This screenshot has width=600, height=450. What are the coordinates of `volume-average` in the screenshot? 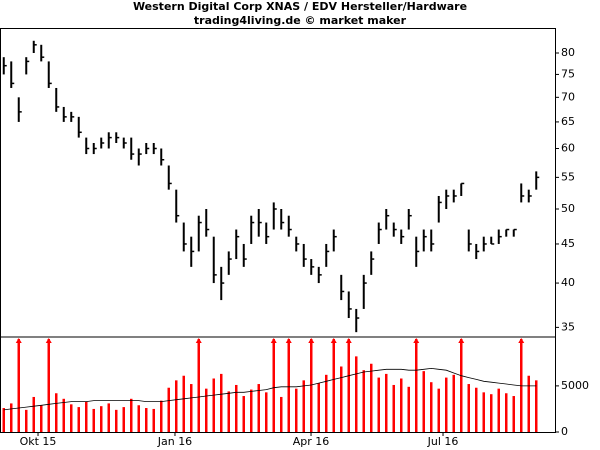 It's located at (270, 389).